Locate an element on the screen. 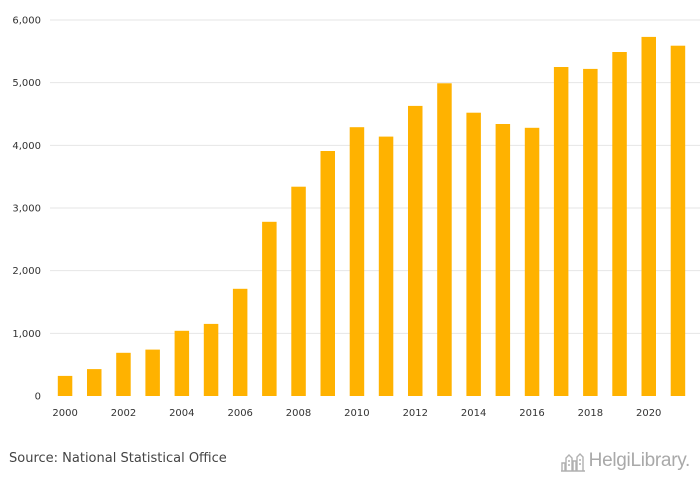 The height and width of the screenshot is (483, 700). y-tick-label: 4,000 is located at coordinates (26, 146).